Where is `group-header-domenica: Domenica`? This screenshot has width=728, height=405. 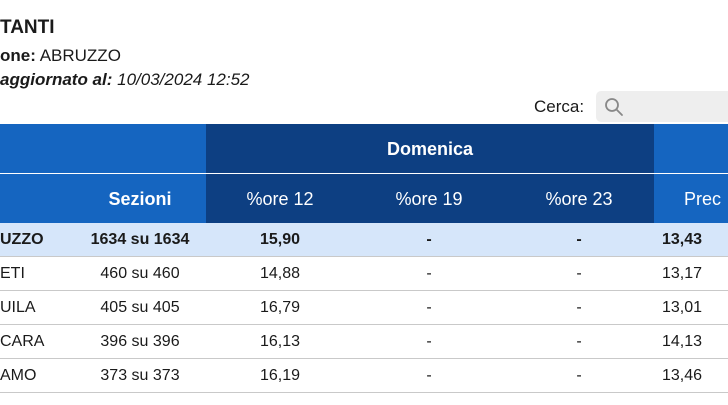 group-header-domenica: Domenica is located at coordinates (430, 149).